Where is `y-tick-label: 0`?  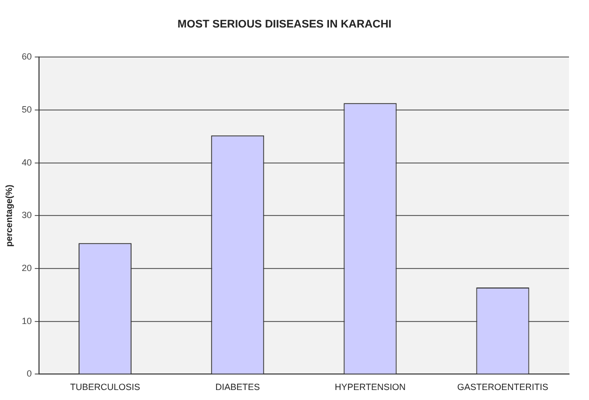
y-tick-label: 0 is located at coordinates (29, 373).